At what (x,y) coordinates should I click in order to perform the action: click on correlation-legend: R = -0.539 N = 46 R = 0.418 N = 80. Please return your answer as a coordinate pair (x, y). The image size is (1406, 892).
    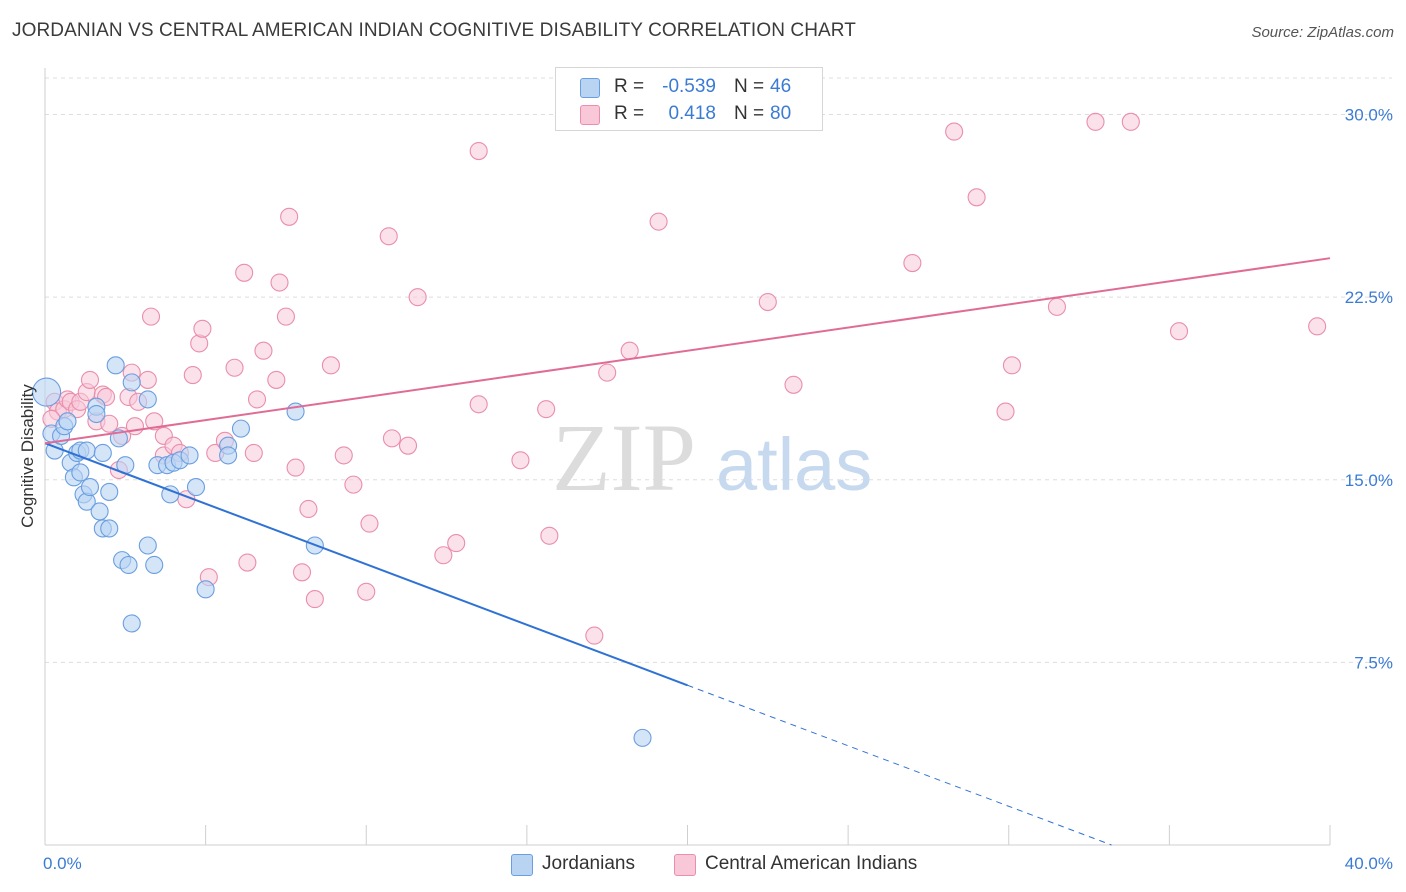
    Looking at the image, I should click on (689, 99).